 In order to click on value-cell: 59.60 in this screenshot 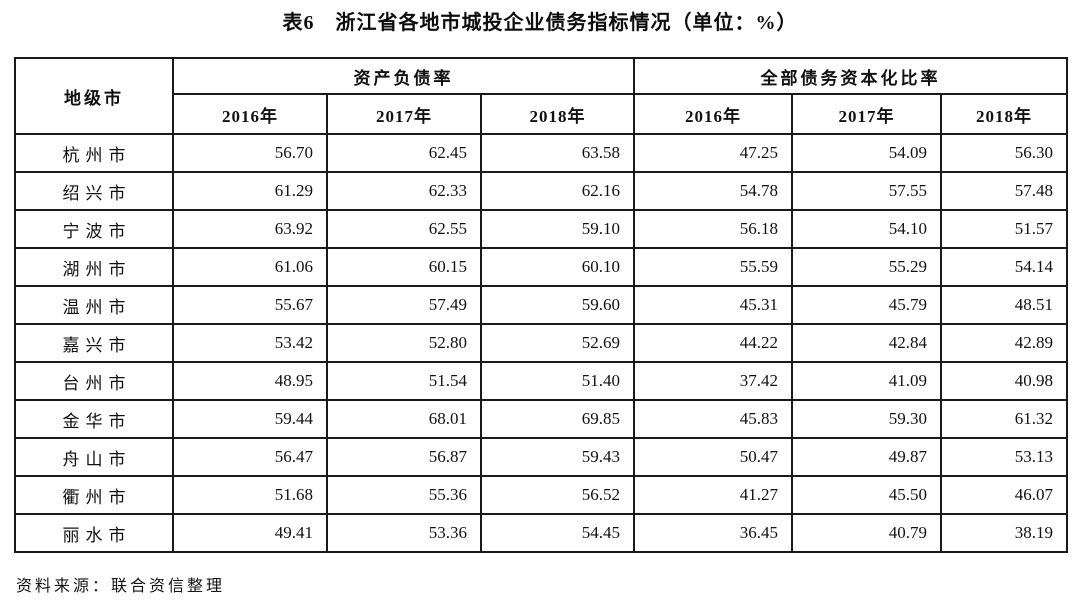, I will do `click(557, 305)`.